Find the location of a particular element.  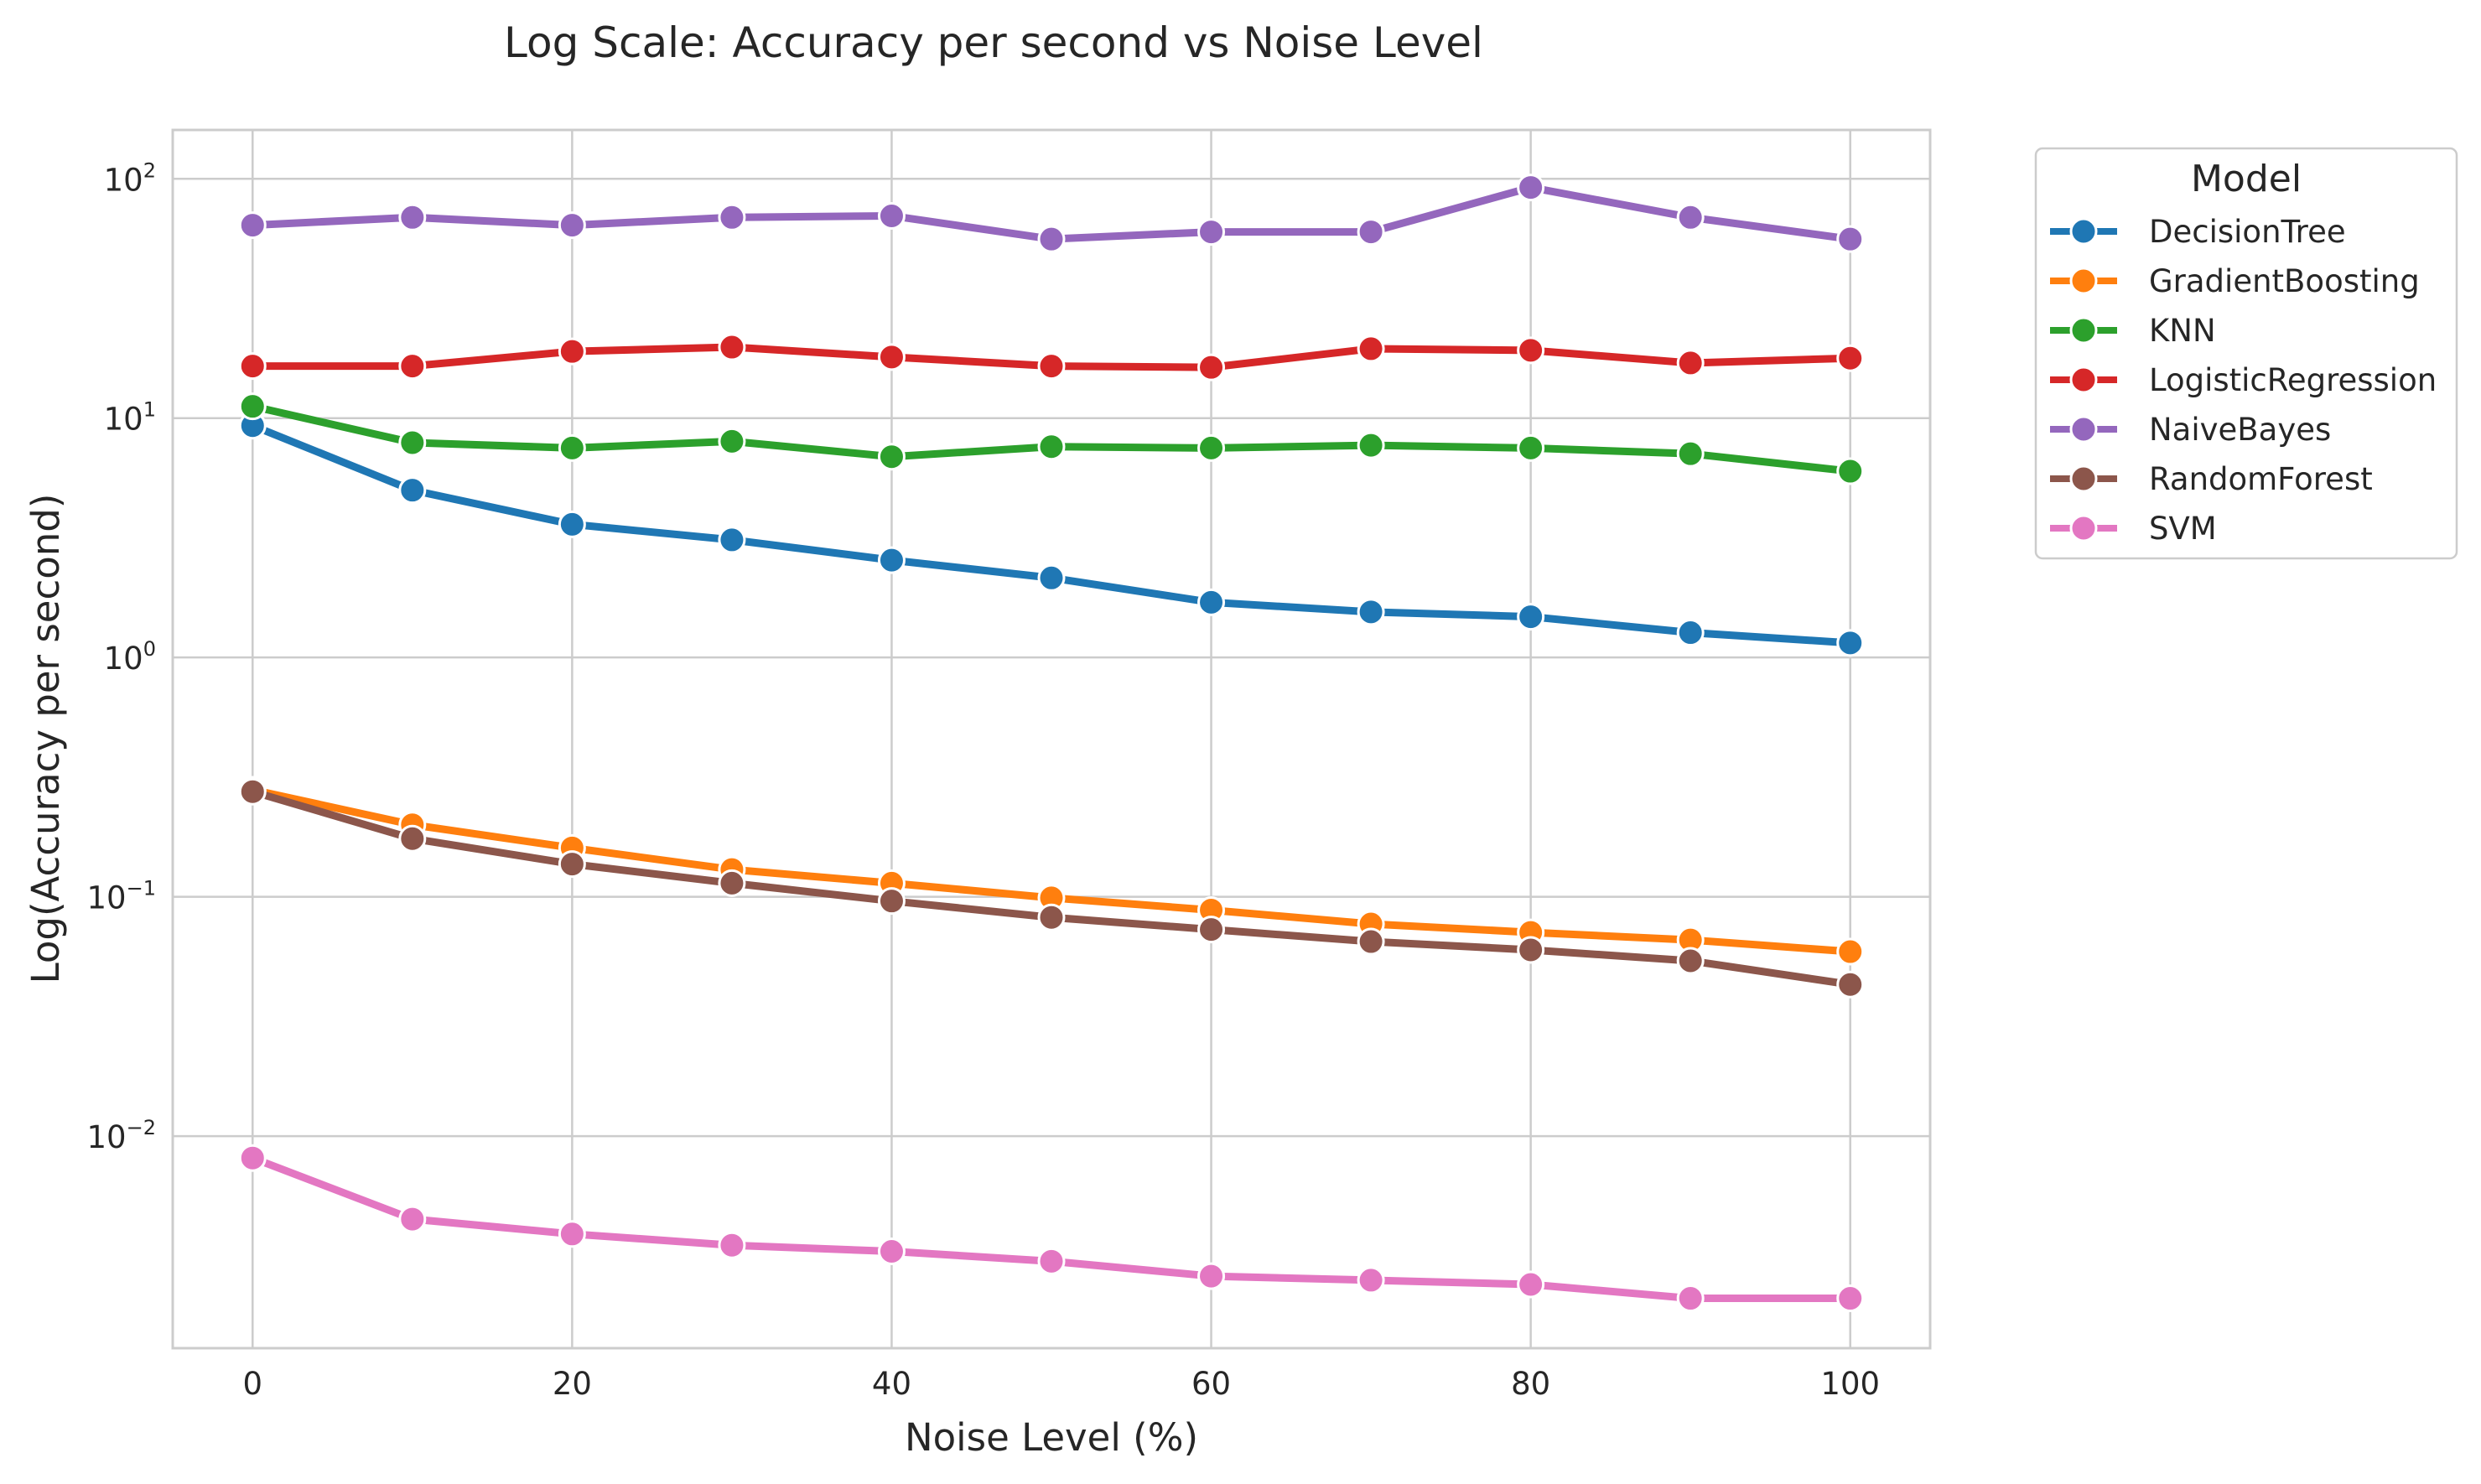

y-tick-label: 10¹ is located at coordinates (130, 418).